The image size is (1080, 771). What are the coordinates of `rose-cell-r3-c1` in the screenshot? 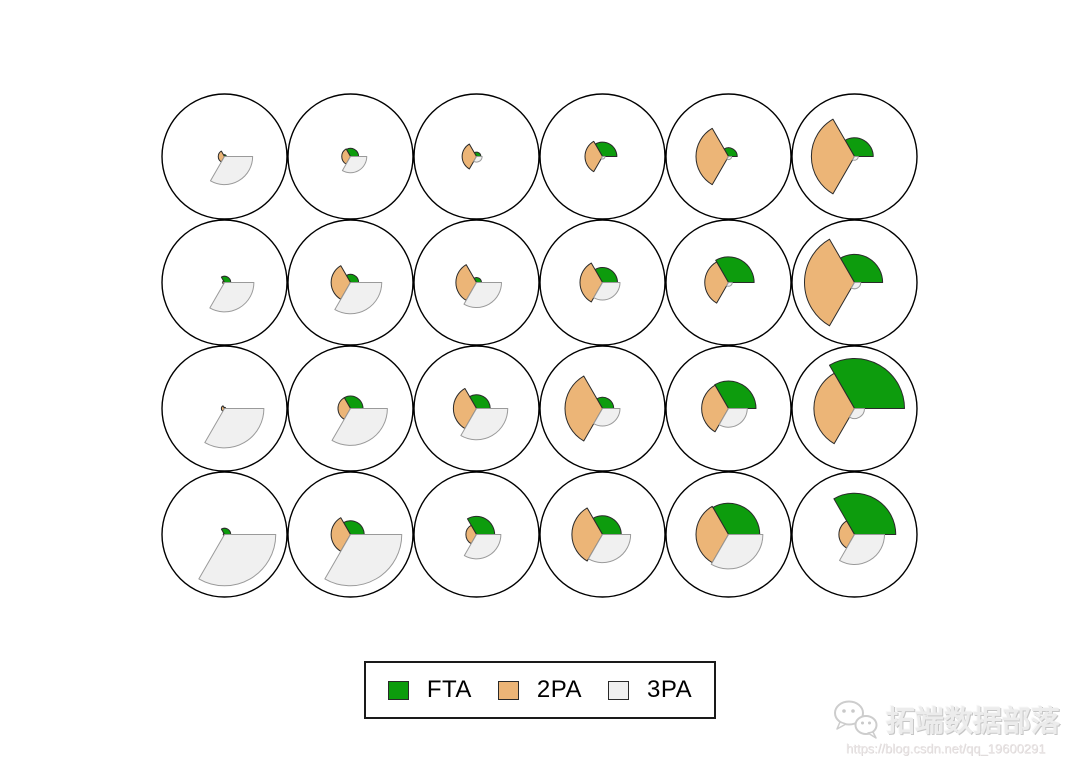 It's located at (224, 408).